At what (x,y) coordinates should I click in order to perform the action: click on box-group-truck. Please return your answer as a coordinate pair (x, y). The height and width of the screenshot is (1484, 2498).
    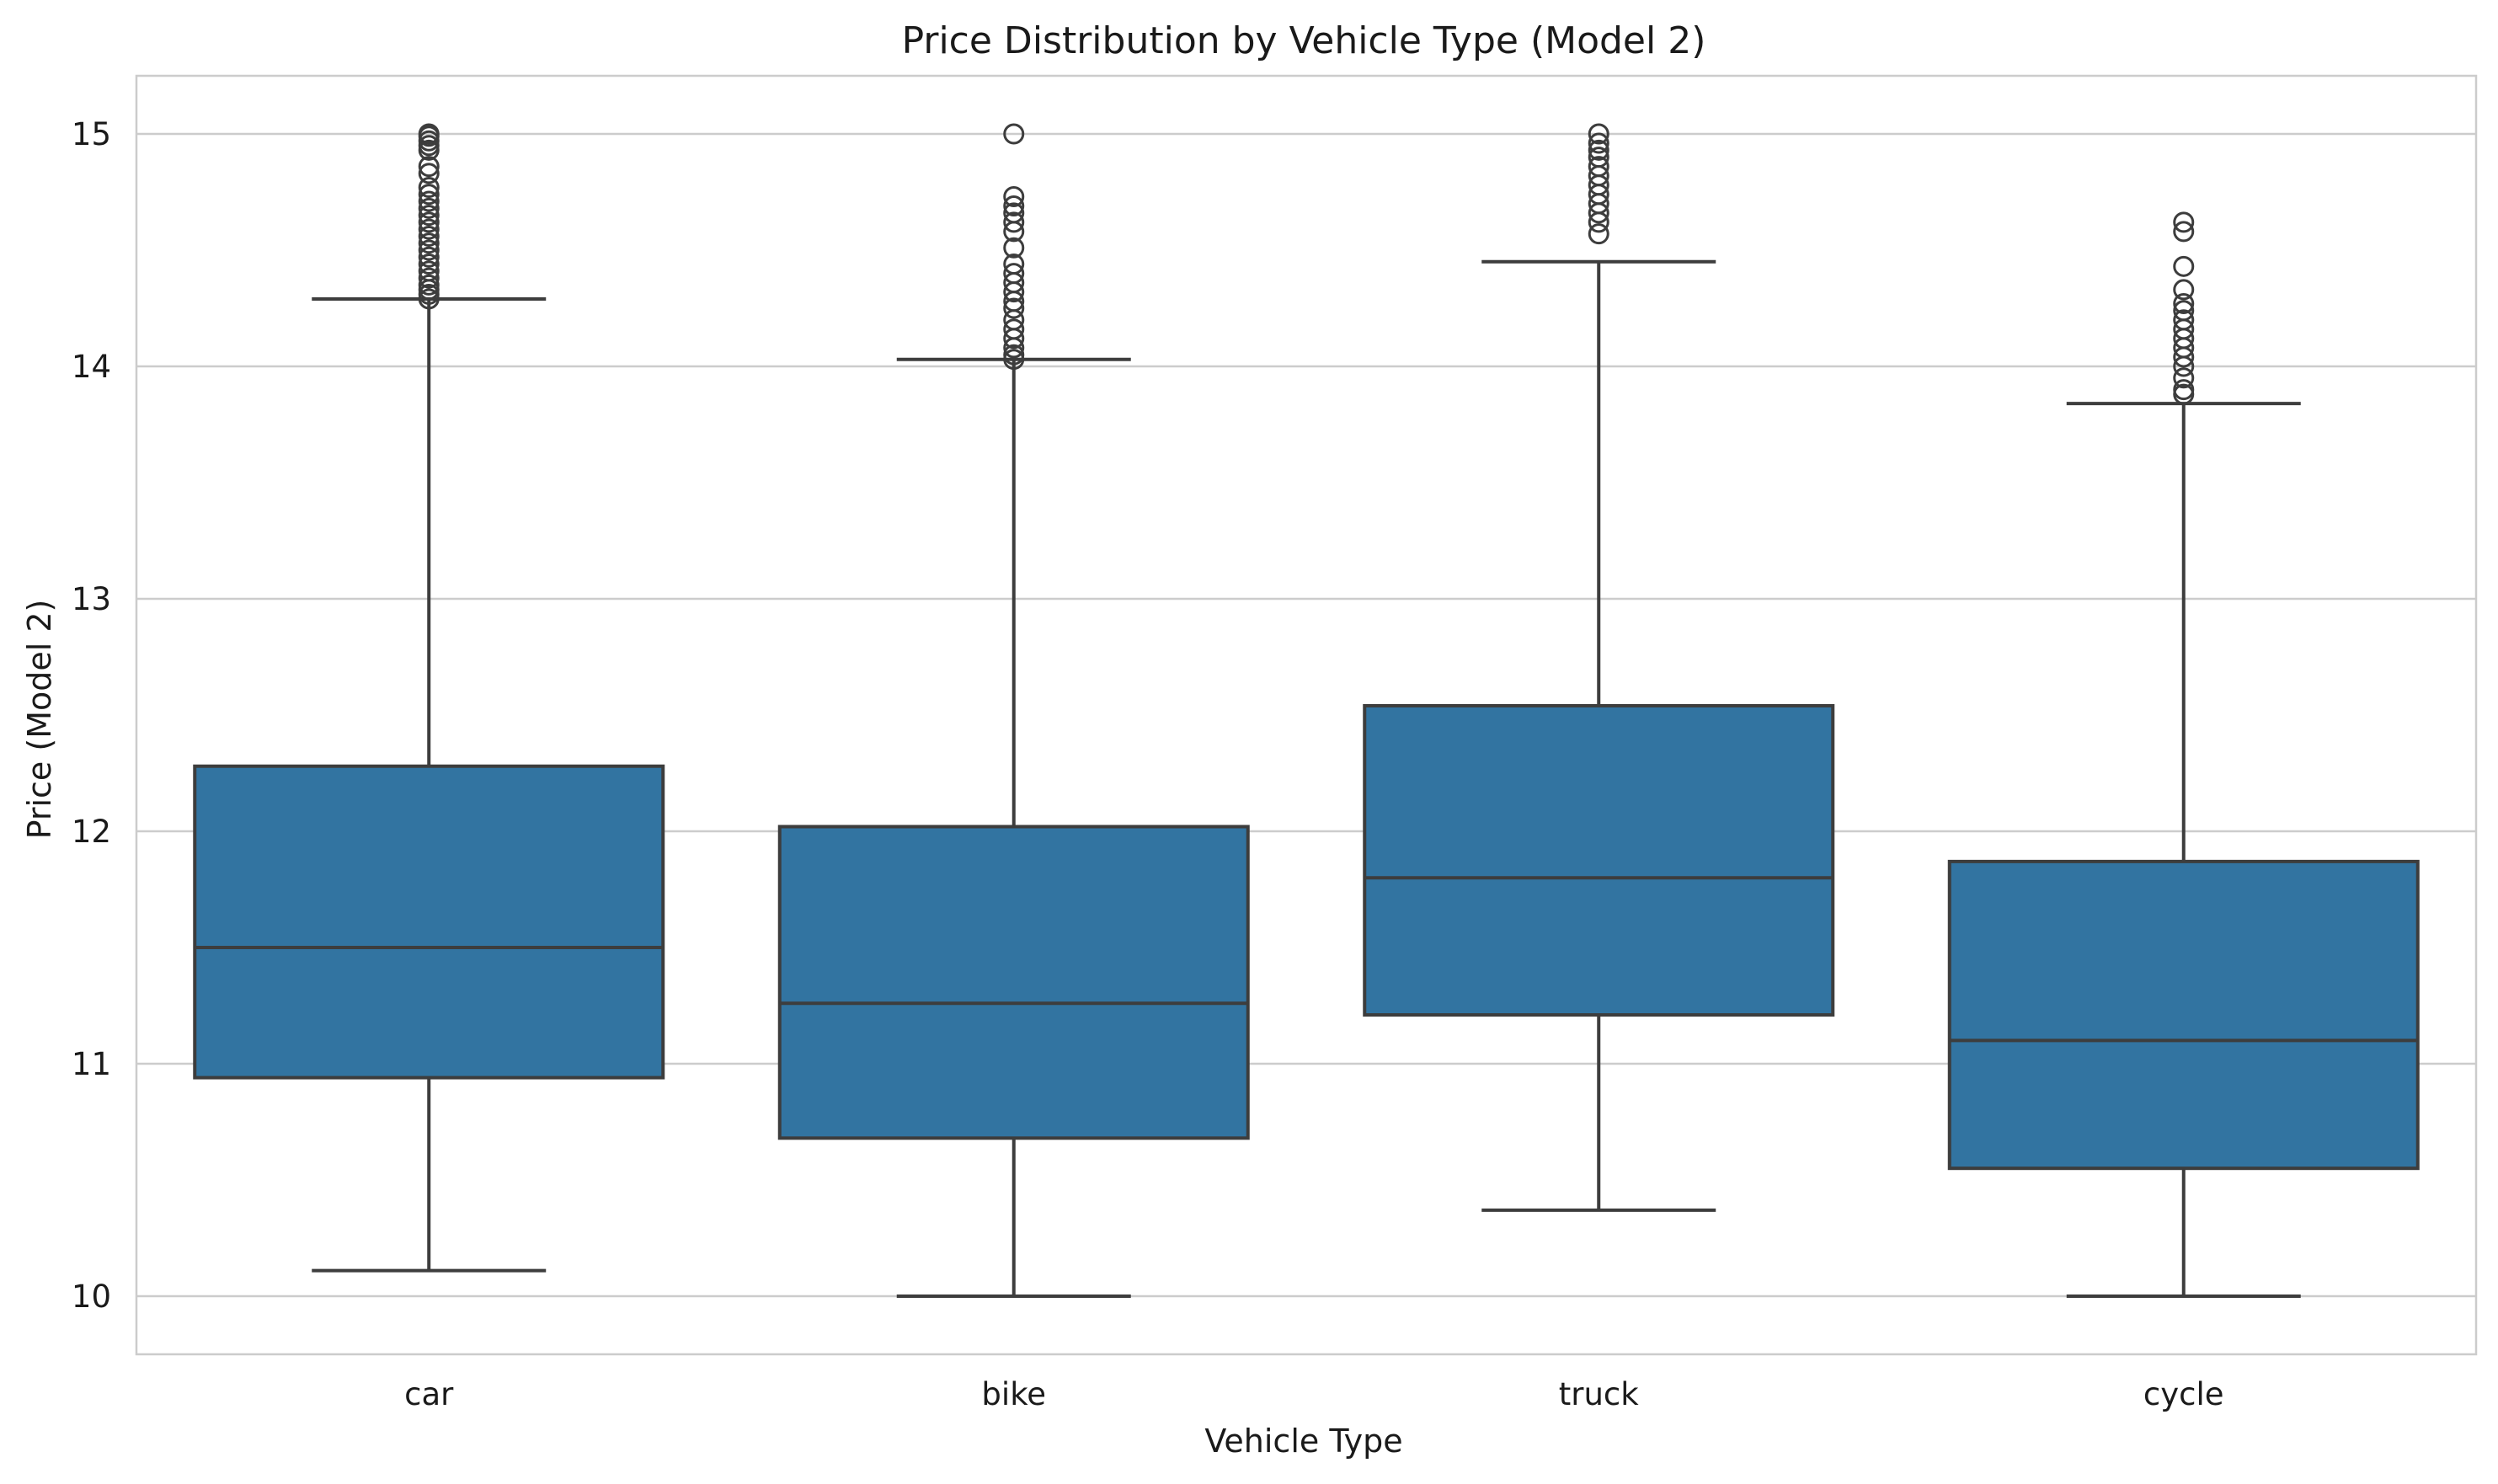
    Looking at the image, I should click on (1599, 667).